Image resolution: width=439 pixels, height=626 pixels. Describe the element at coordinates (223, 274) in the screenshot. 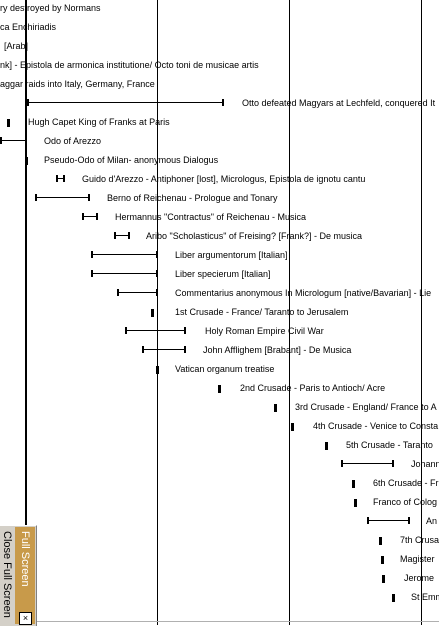

I see `event-label: Liber specierum [Italian]` at that location.